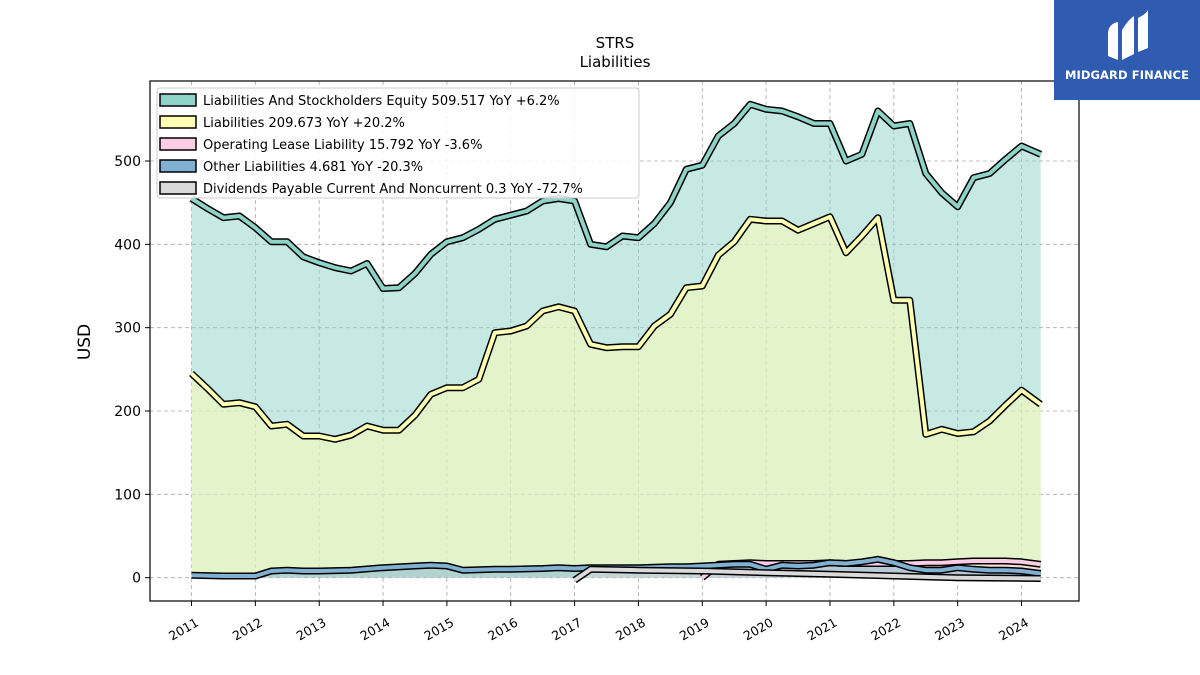 This screenshot has width=1200, height=675. I want to click on x-tick-label-2: 2013, so click(311, 629).